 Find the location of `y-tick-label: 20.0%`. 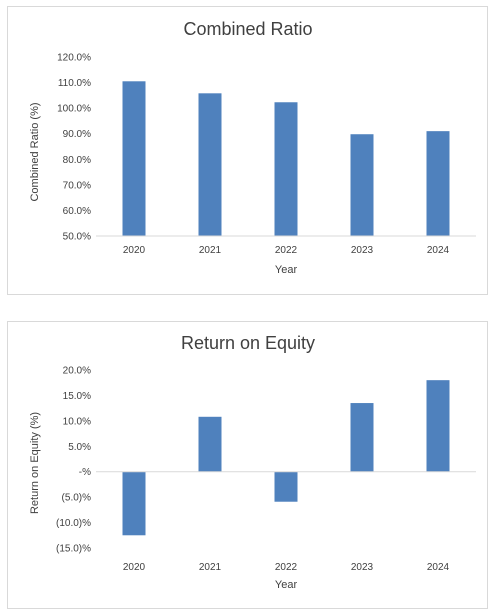

y-tick-label: 20.0% is located at coordinates (77, 371).